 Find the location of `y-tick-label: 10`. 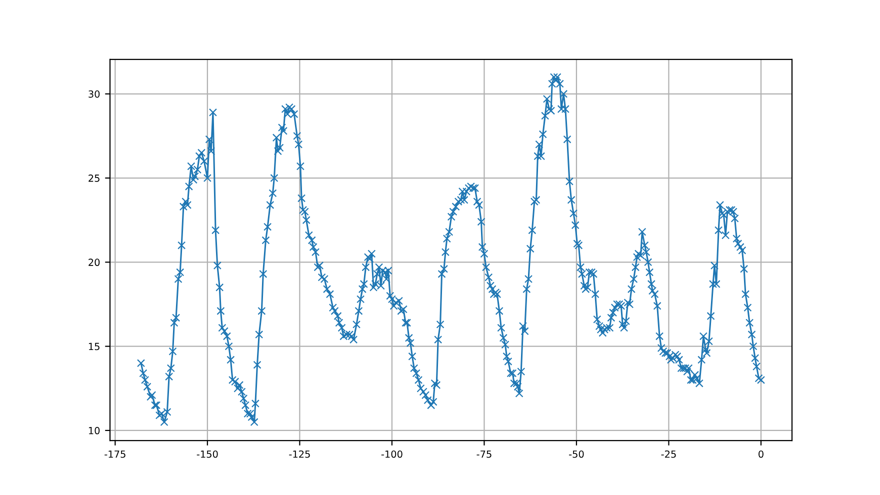

y-tick-label: 10 is located at coordinates (94, 430).